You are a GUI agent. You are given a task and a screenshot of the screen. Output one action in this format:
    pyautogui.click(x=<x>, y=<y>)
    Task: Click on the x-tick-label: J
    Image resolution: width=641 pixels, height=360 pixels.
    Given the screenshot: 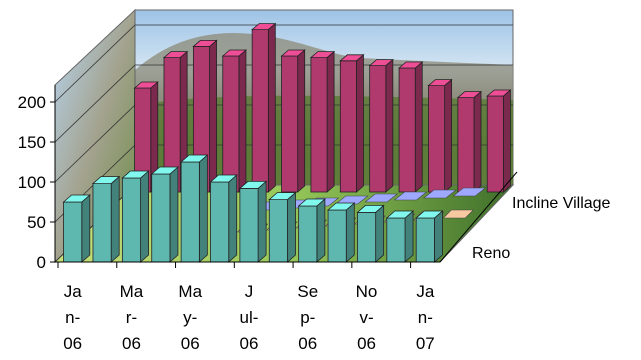 What is the action you would take?
    pyautogui.click(x=249, y=291)
    